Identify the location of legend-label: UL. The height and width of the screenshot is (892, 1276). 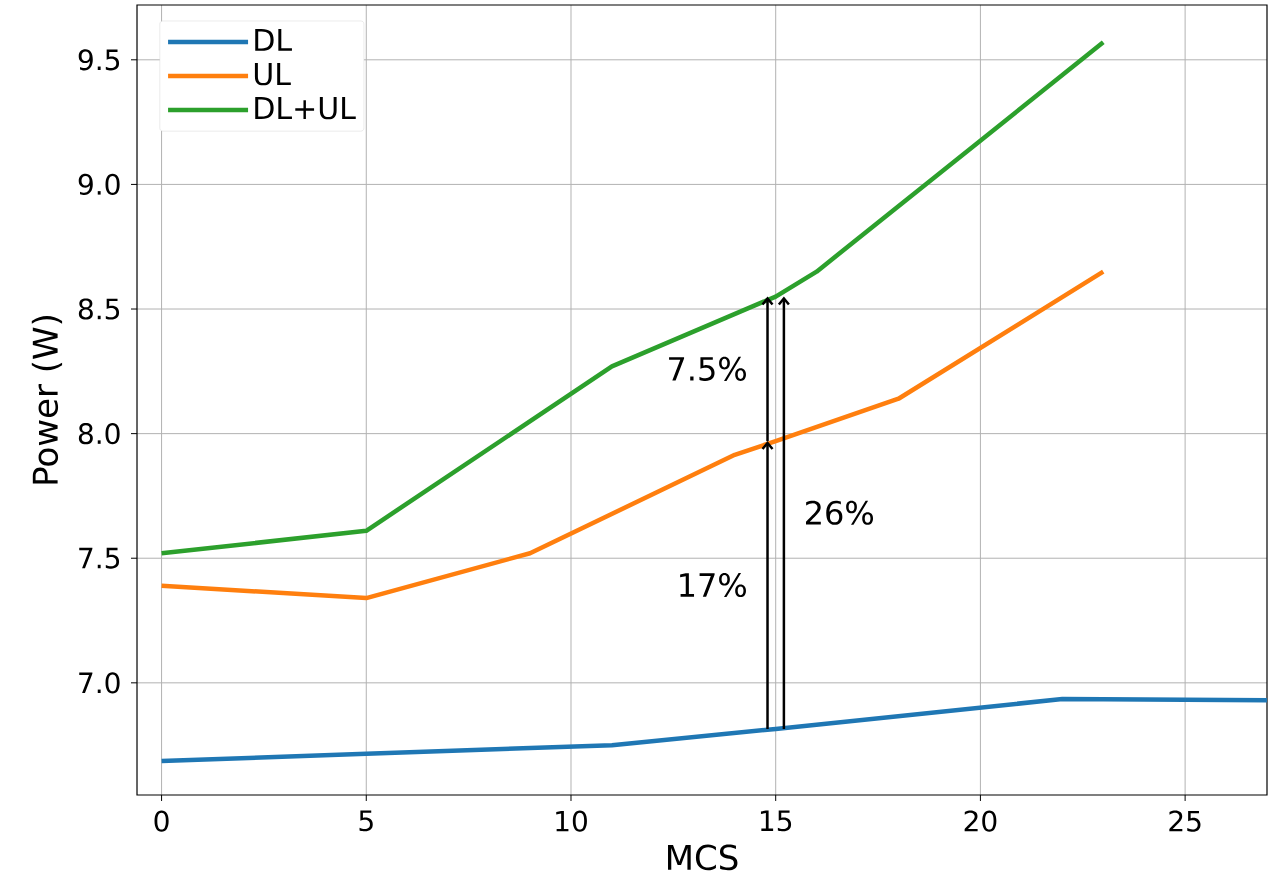
(272, 74).